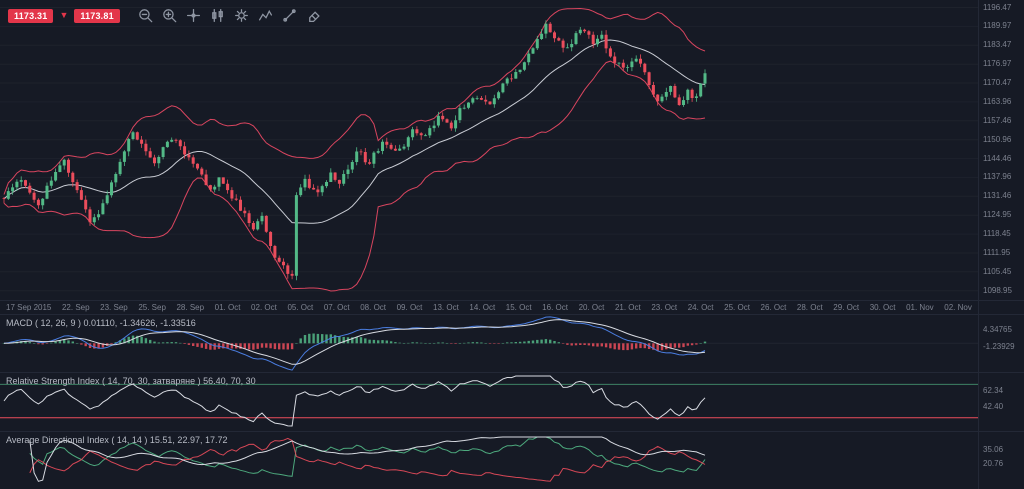  What do you see at coordinates (700, 307) in the screenshot?
I see `date-axis-label: 24. Oct` at bounding box center [700, 307].